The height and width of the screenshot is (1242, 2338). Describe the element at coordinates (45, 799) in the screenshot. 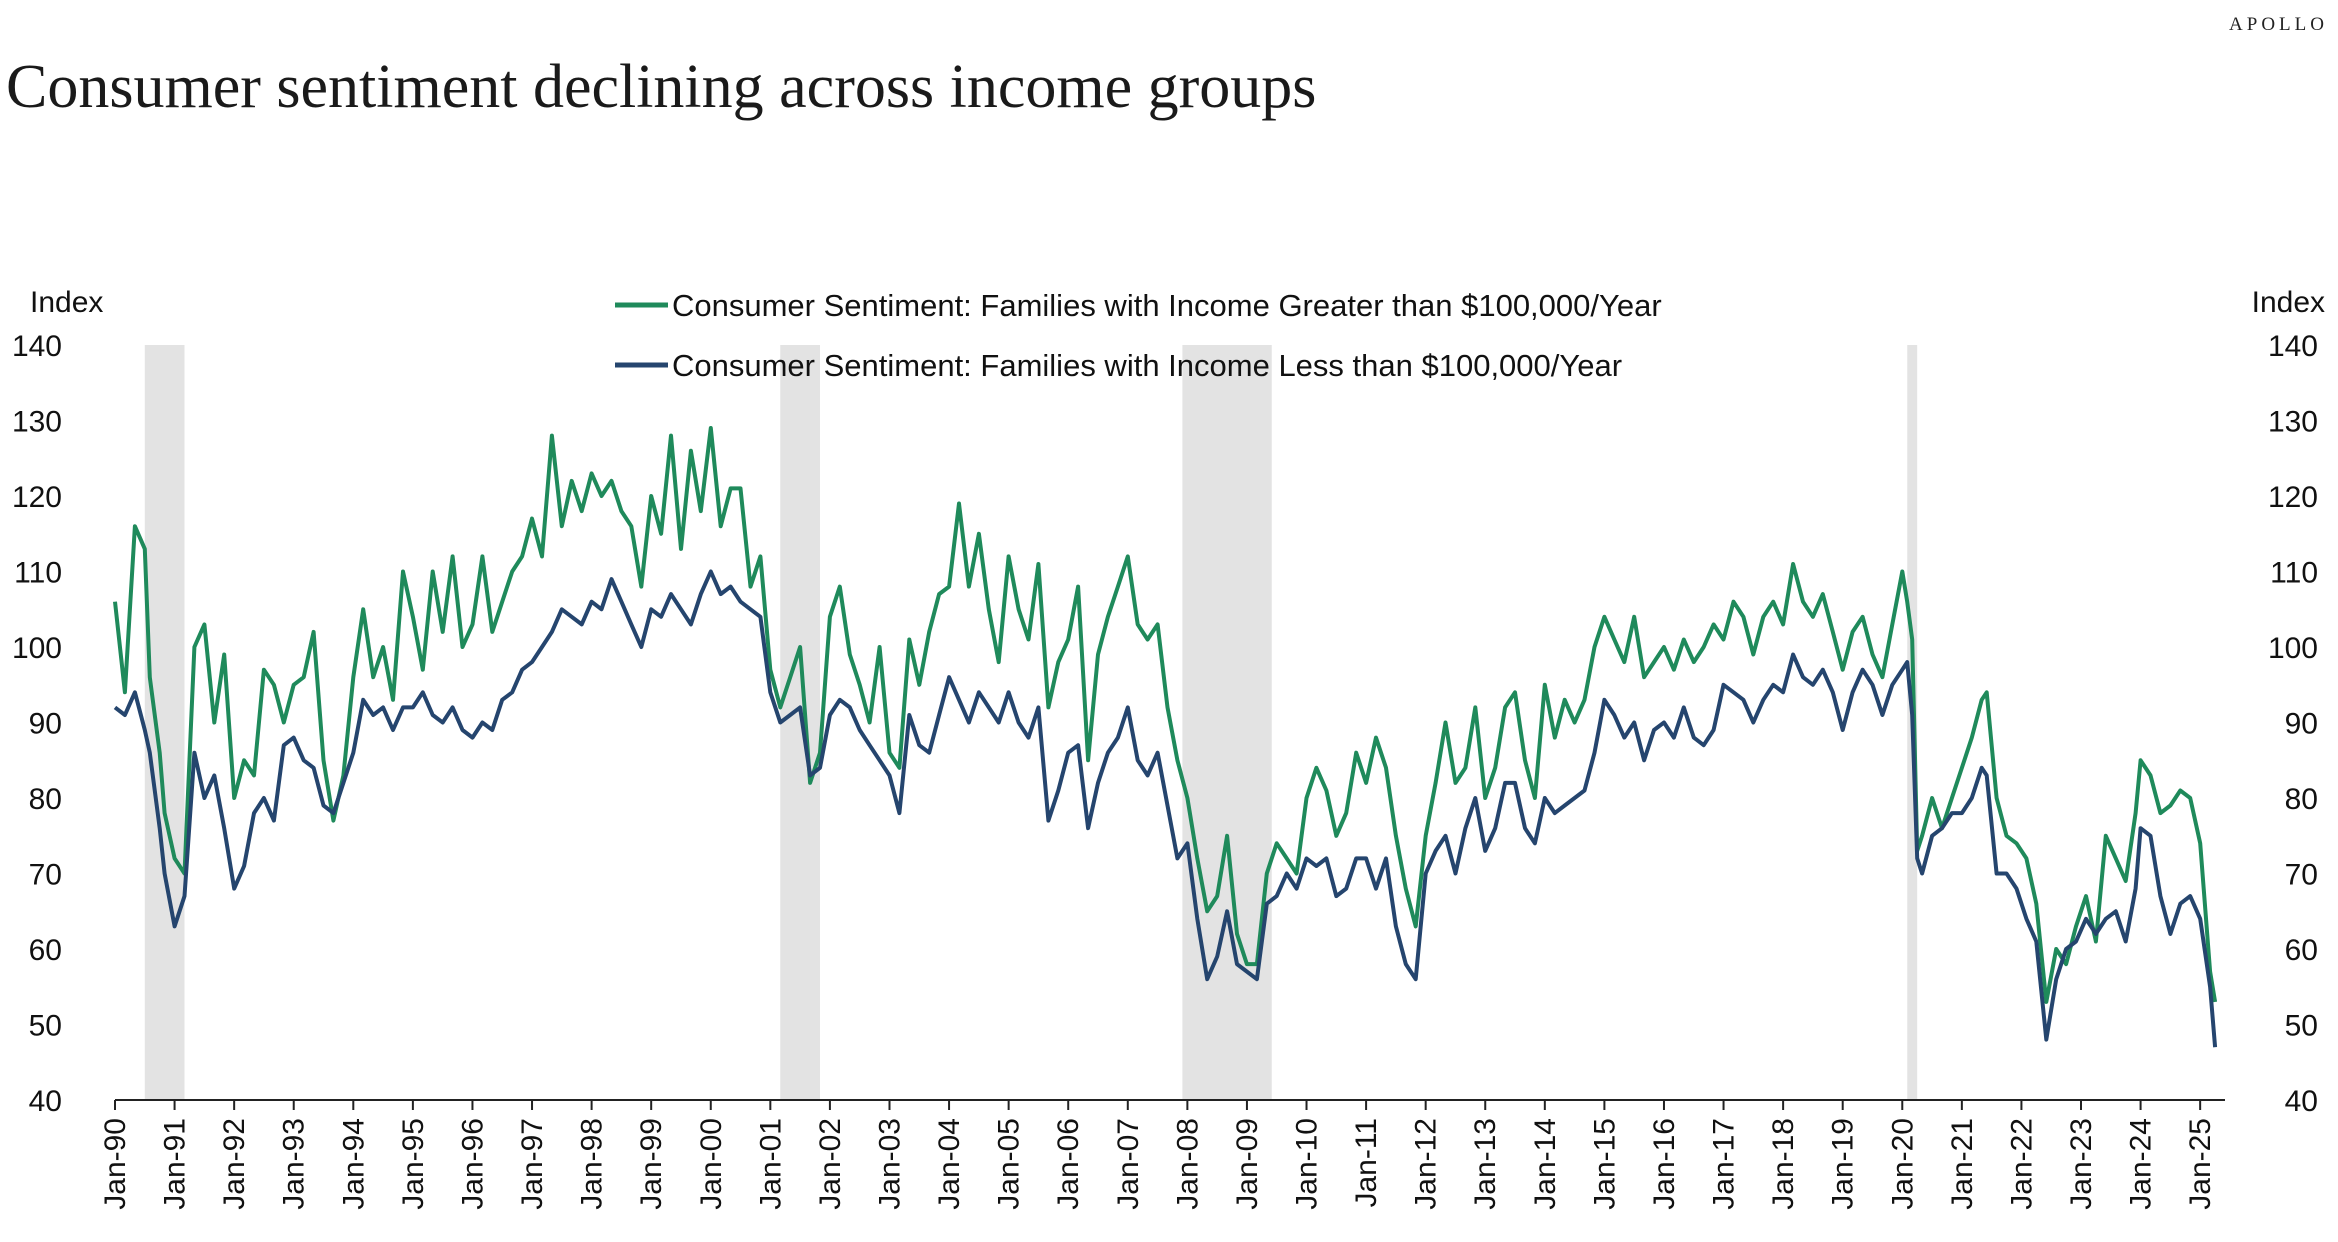

I see `y-tick-left: 80` at that location.